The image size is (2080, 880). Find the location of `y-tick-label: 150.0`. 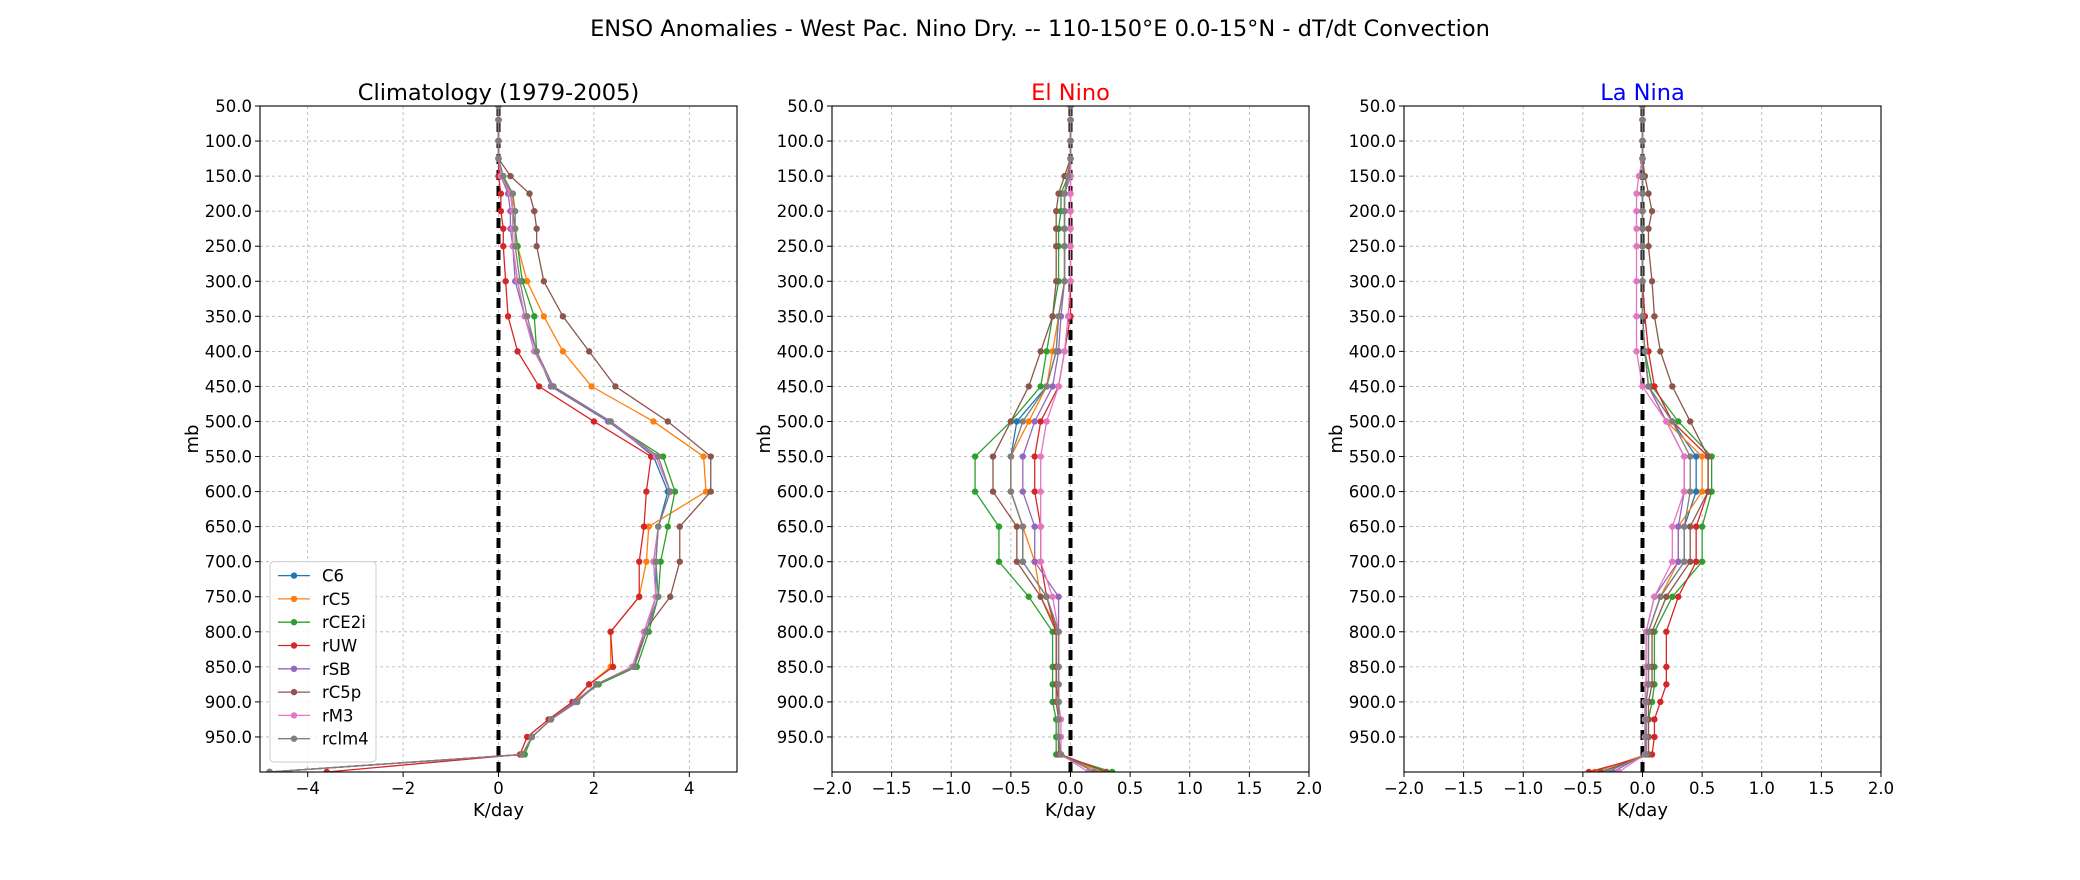

y-tick-label: 150.0 is located at coordinates (1372, 176).